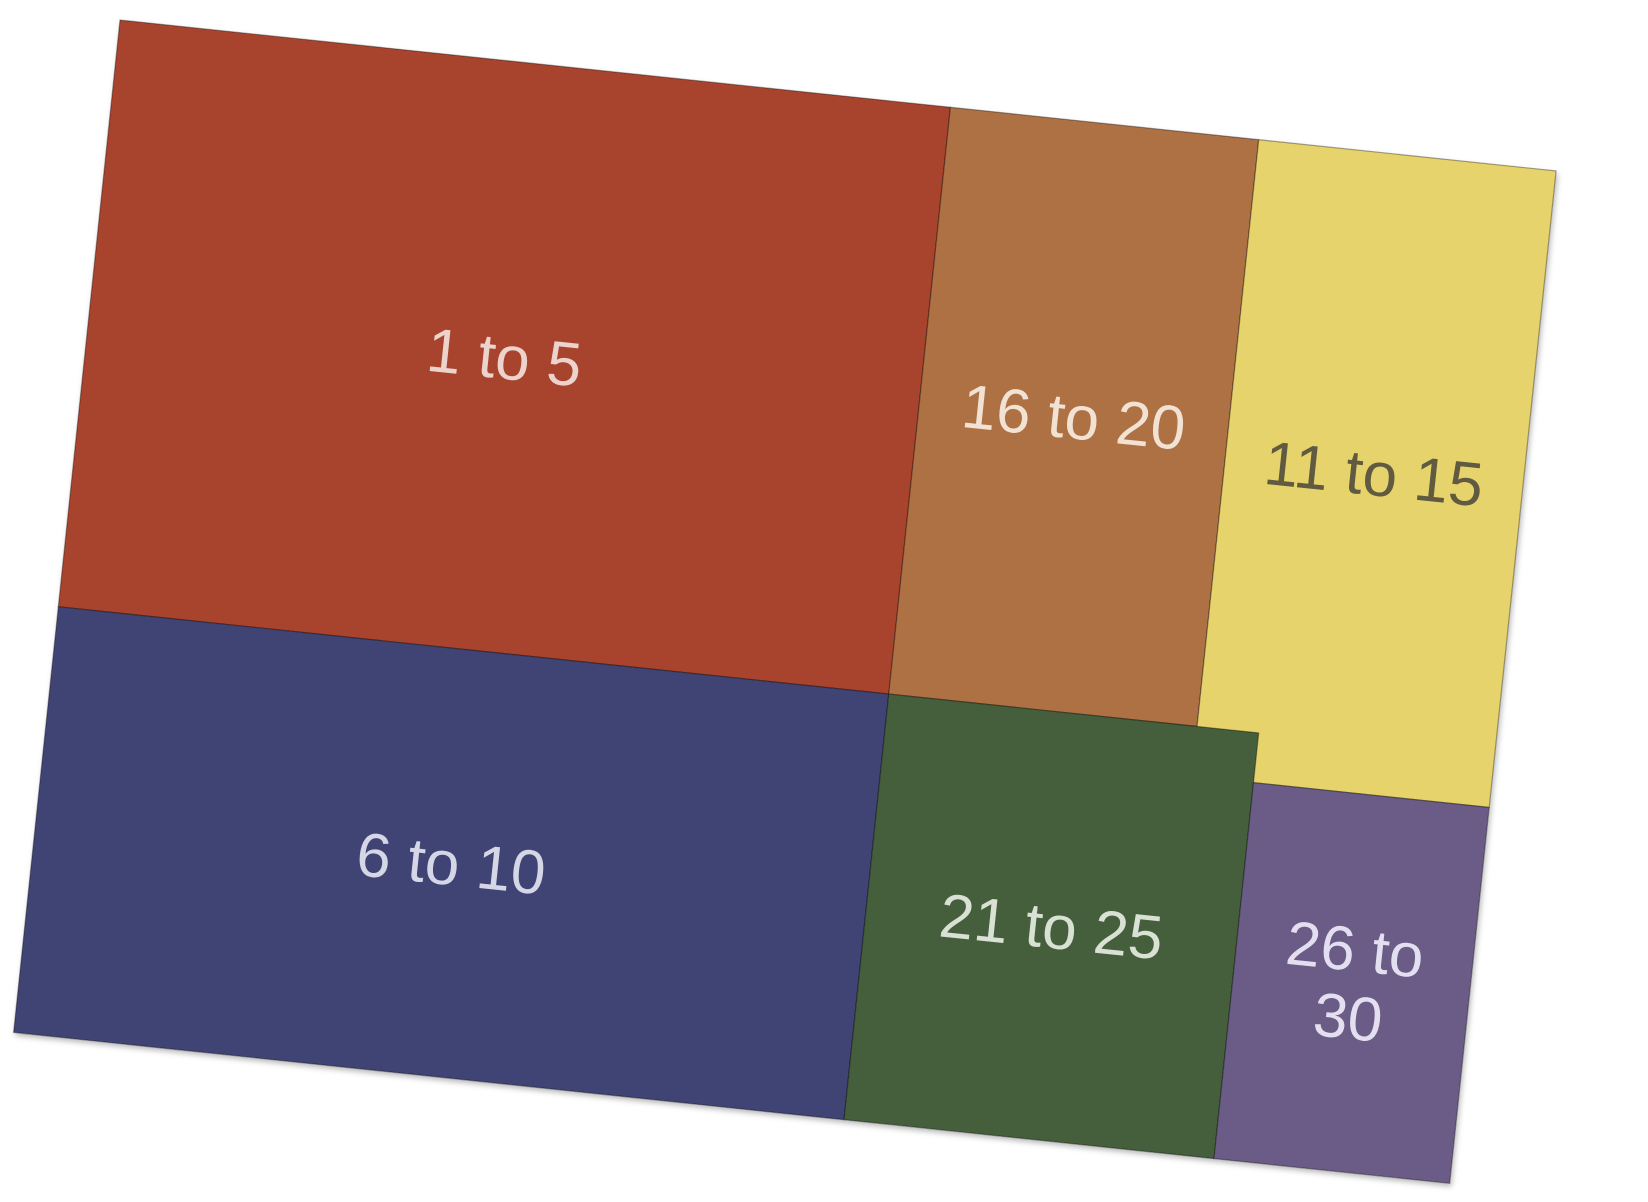 This screenshot has height=1202, width=1648. What do you see at coordinates (1355, 950) in the screenshot?
I see `treemap-label-line: 26 to` at bounding box center [1355, 950].